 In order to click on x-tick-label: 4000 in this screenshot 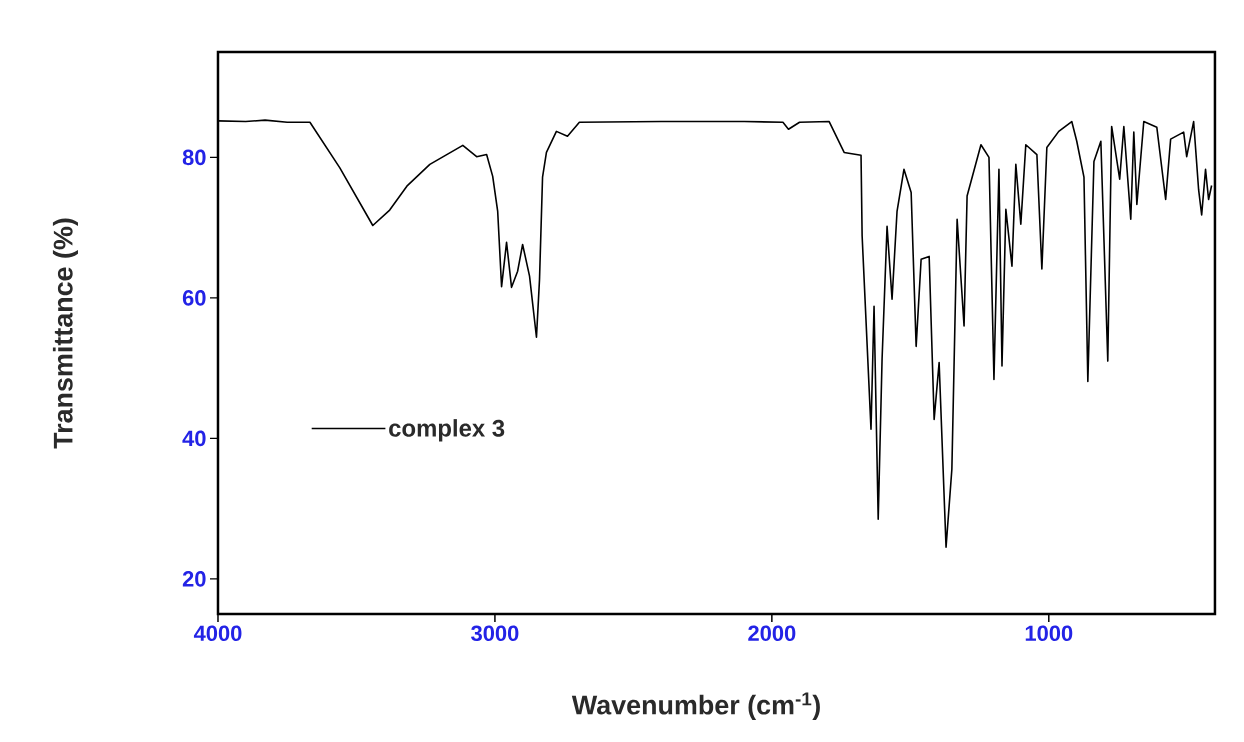, I will do `click(217, 633)`.